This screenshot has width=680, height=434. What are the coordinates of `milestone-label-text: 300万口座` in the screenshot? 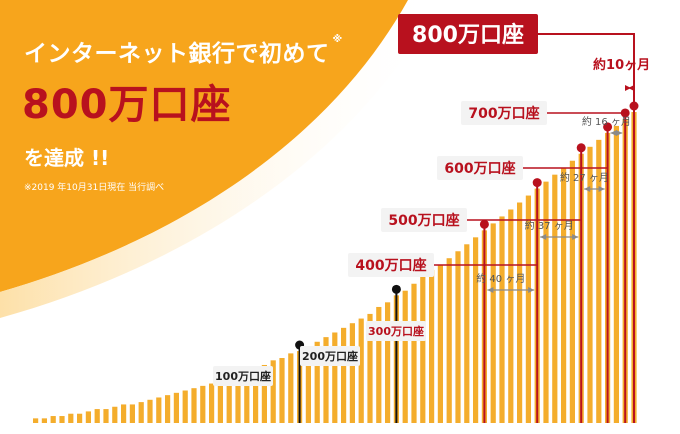 It's located at (396, 331).